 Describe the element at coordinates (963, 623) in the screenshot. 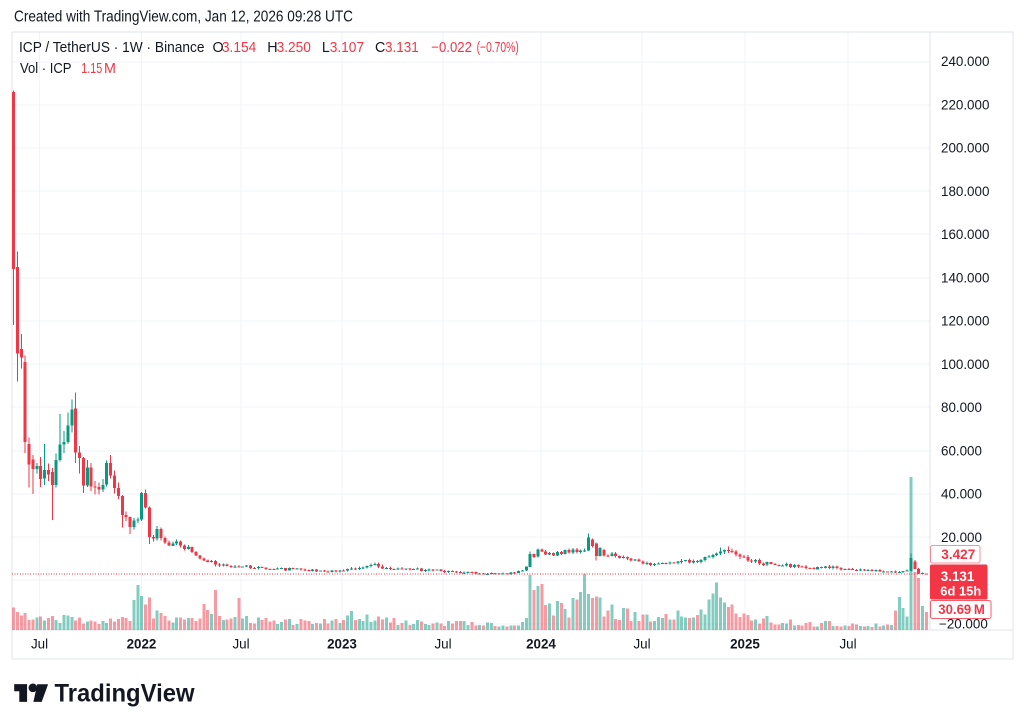

I see `svg-text: −20.000` at that location.